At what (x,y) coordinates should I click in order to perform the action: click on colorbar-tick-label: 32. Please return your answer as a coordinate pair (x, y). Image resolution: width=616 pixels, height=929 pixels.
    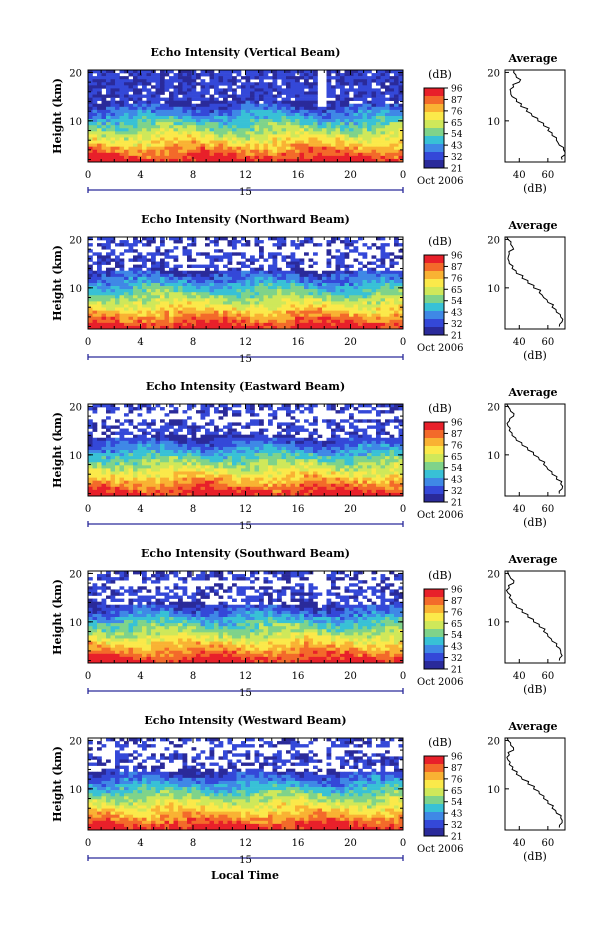
    Looking at the image, I should click on (456, 325).